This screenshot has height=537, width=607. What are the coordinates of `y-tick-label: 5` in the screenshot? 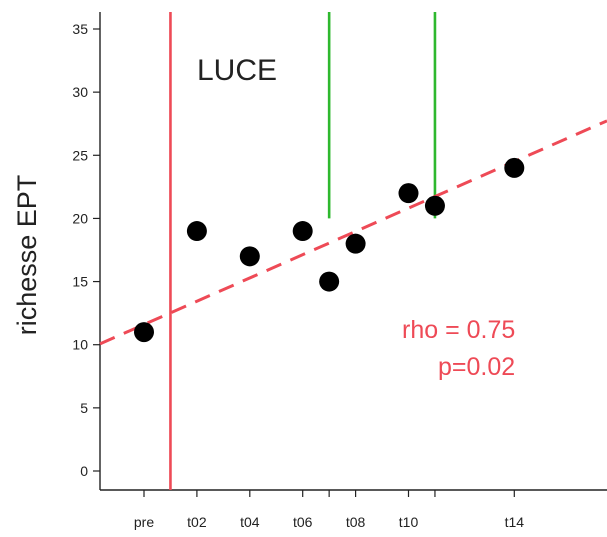 It's located at (84, 408).